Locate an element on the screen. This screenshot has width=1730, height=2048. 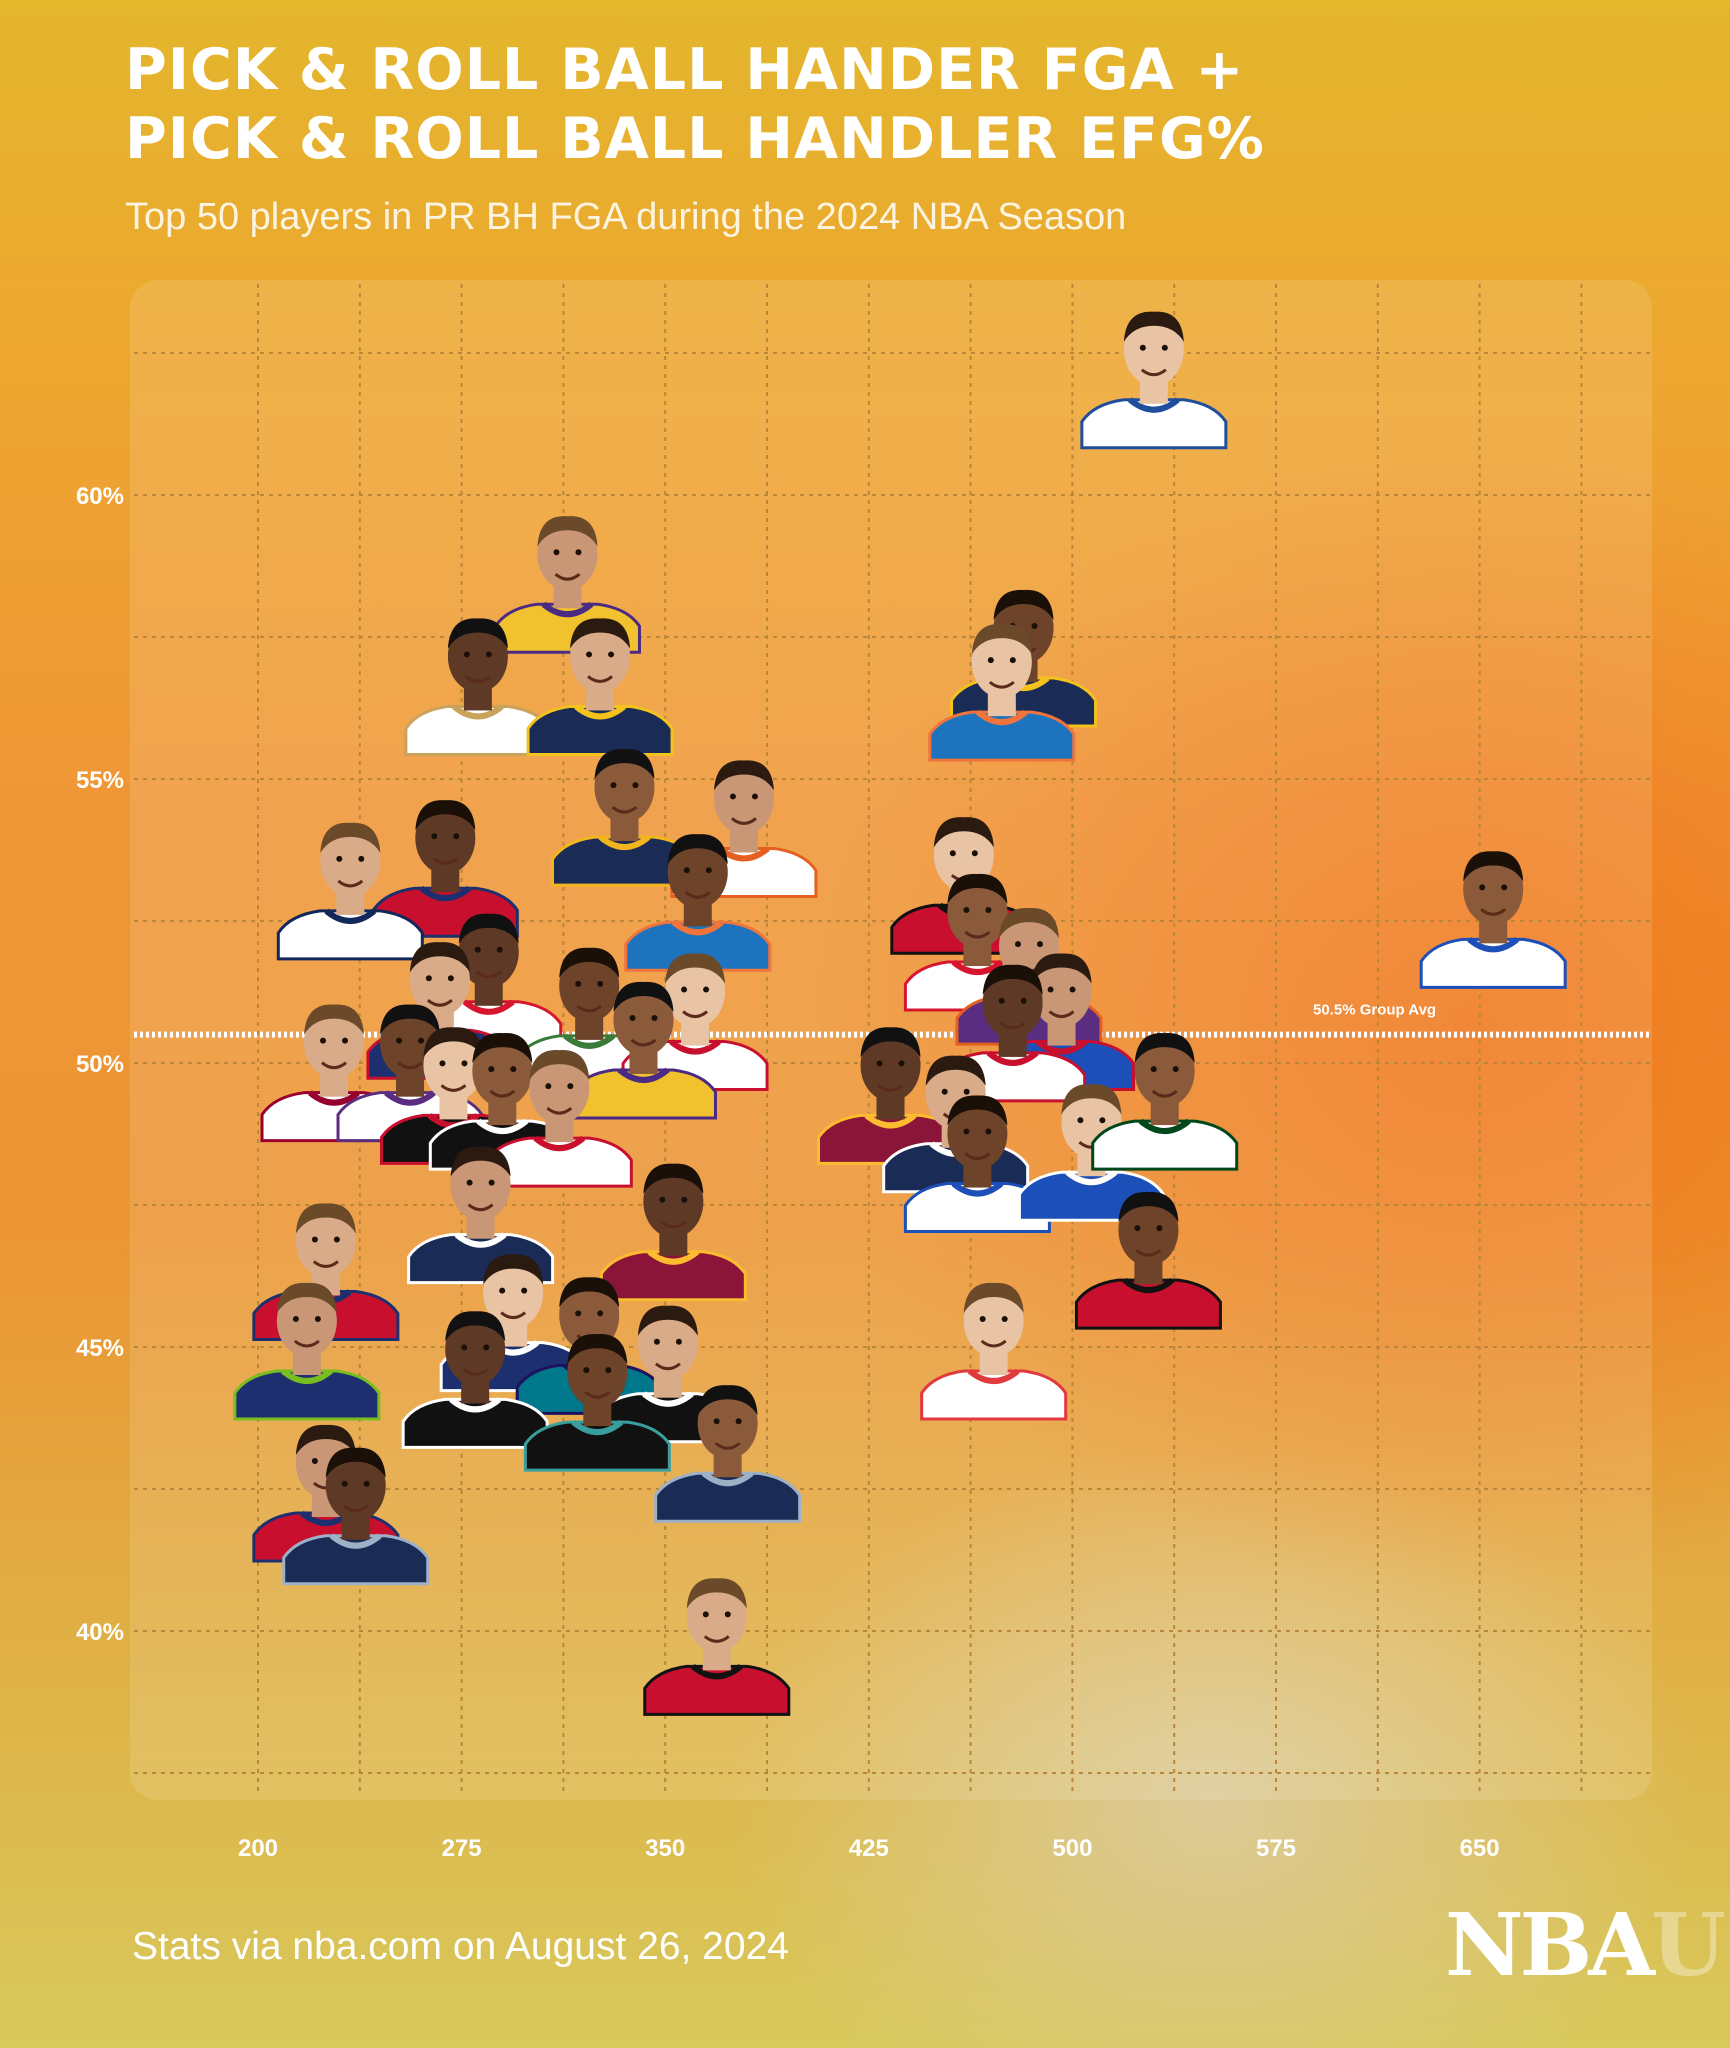
average-line-label: 50.5% Group Avg is located at coordinates (1374, 1010).